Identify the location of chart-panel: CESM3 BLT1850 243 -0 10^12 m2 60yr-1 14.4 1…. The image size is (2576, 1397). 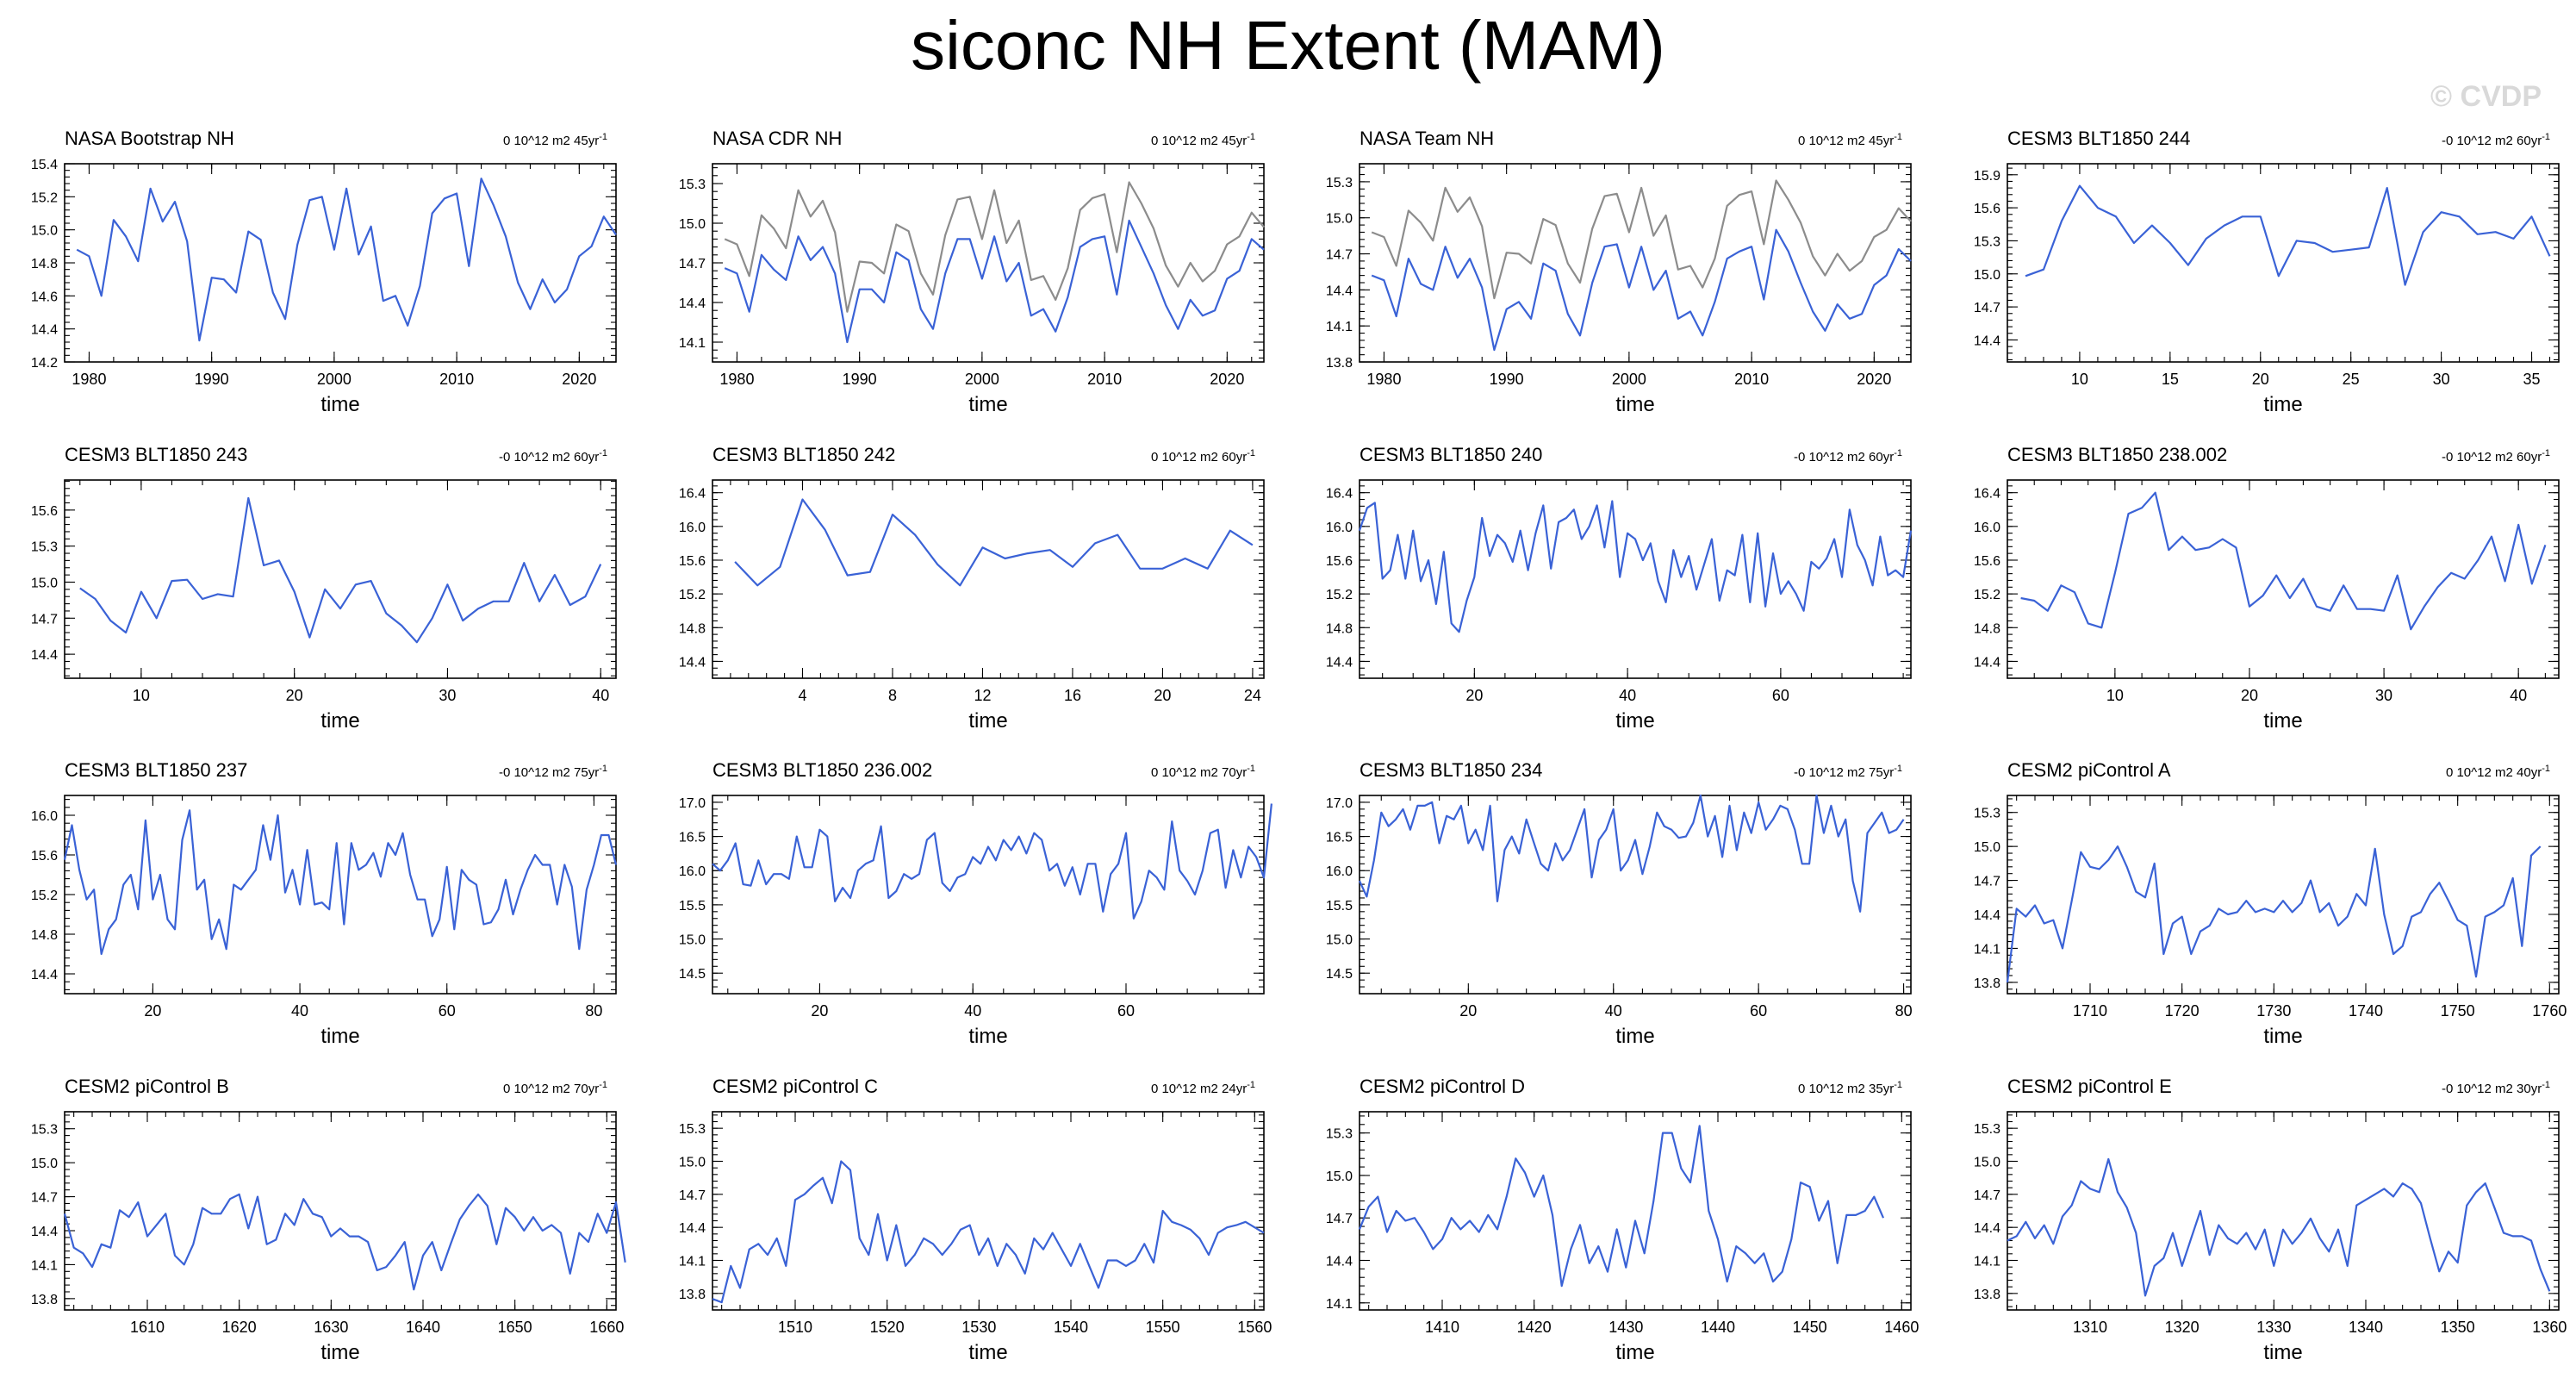
(324, 588).